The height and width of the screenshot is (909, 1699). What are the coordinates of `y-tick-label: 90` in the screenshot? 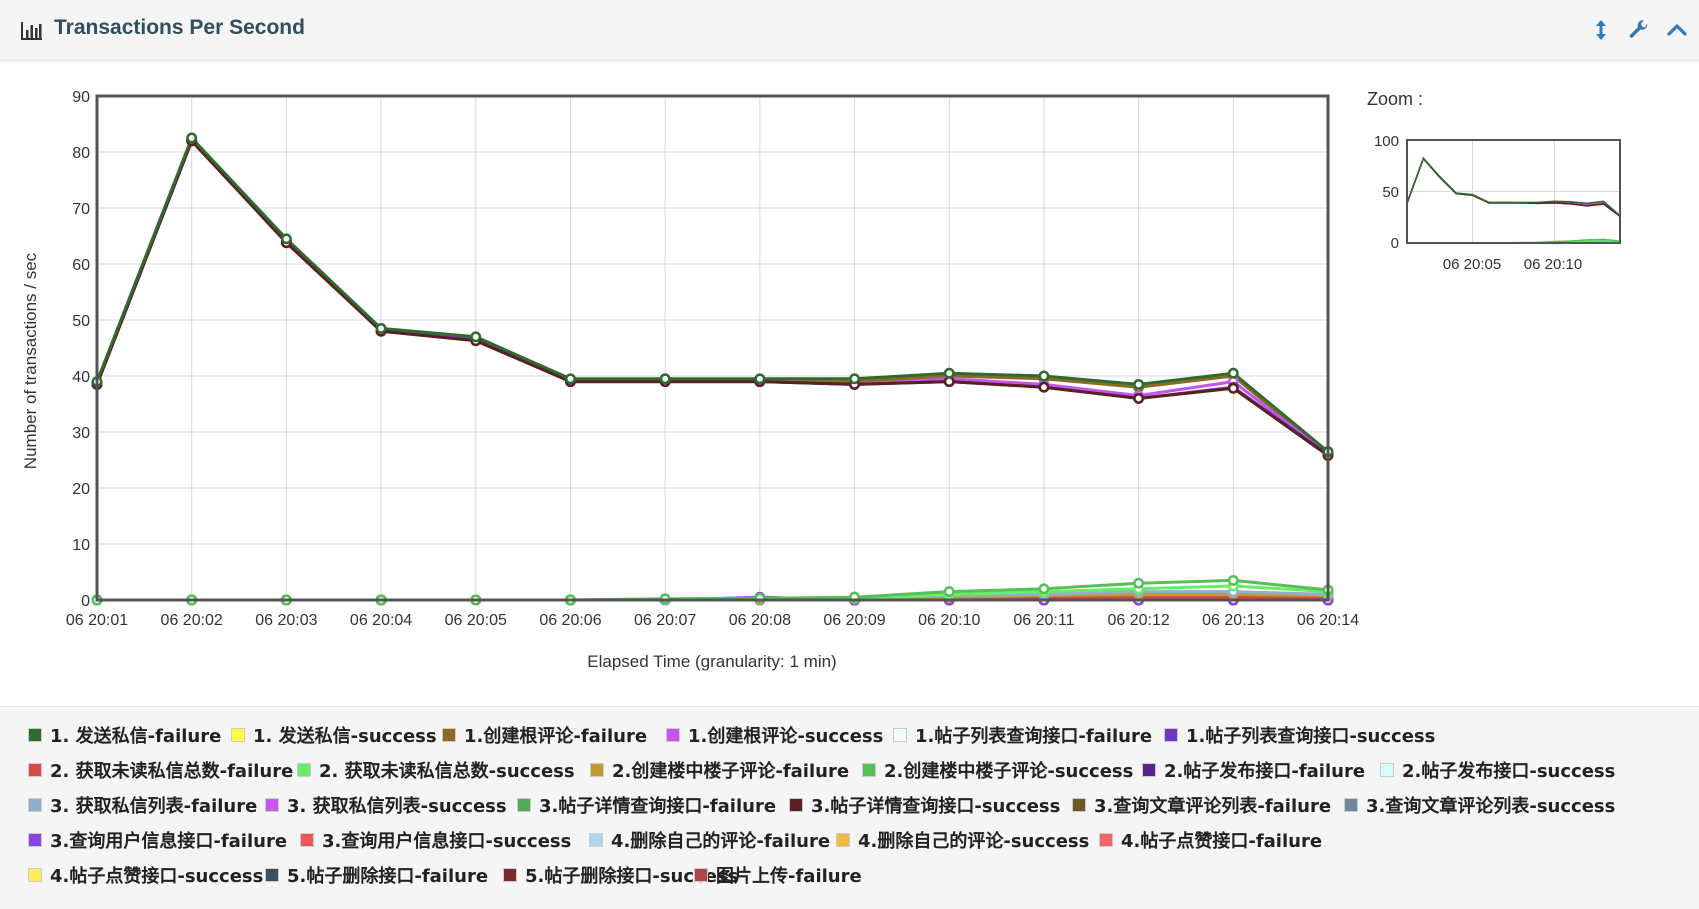 It's located at (81, 97).